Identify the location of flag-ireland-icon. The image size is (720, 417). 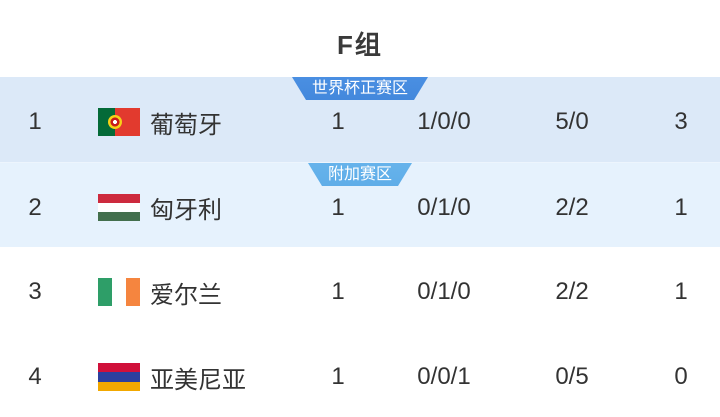
(119, 292).